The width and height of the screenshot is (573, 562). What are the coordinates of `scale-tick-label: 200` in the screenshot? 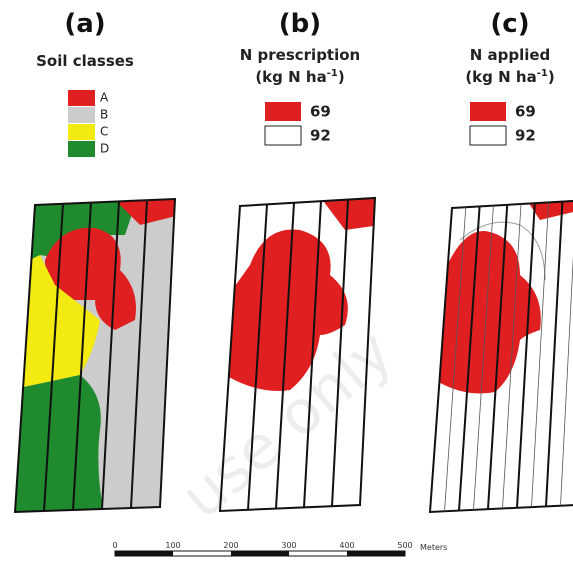 It's located at (230, 545).